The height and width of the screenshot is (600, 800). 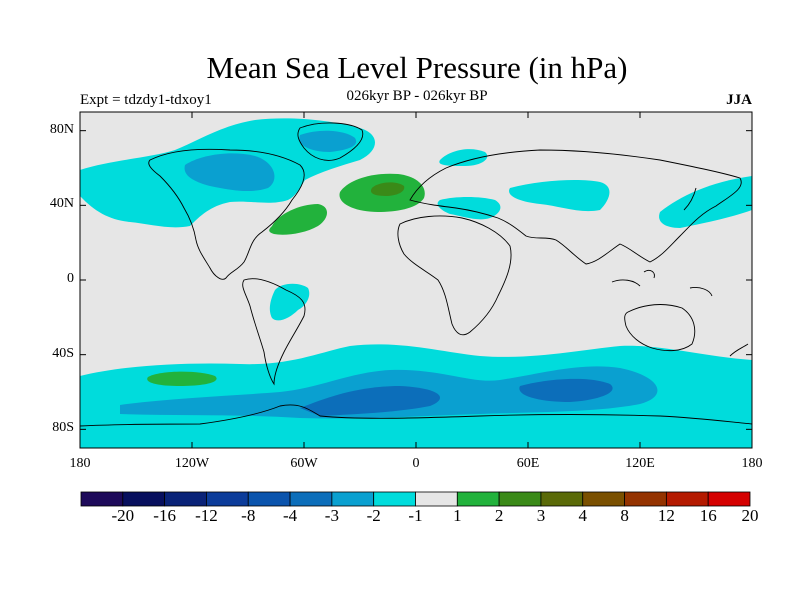 I want to click on colorbar-tick-label: -1, so click(x=415, y=515).